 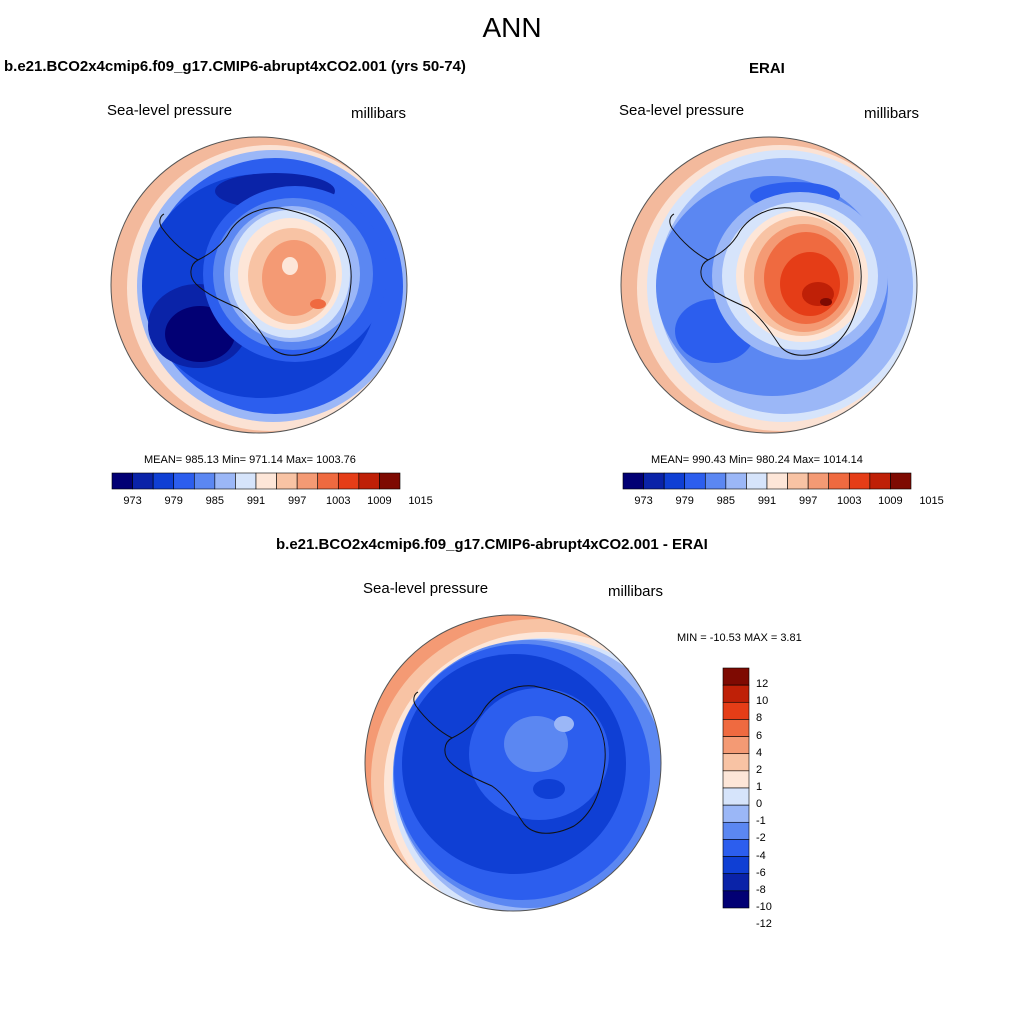 I want to click on colorbar-tick-label: 4, so click(x=759, y=752).